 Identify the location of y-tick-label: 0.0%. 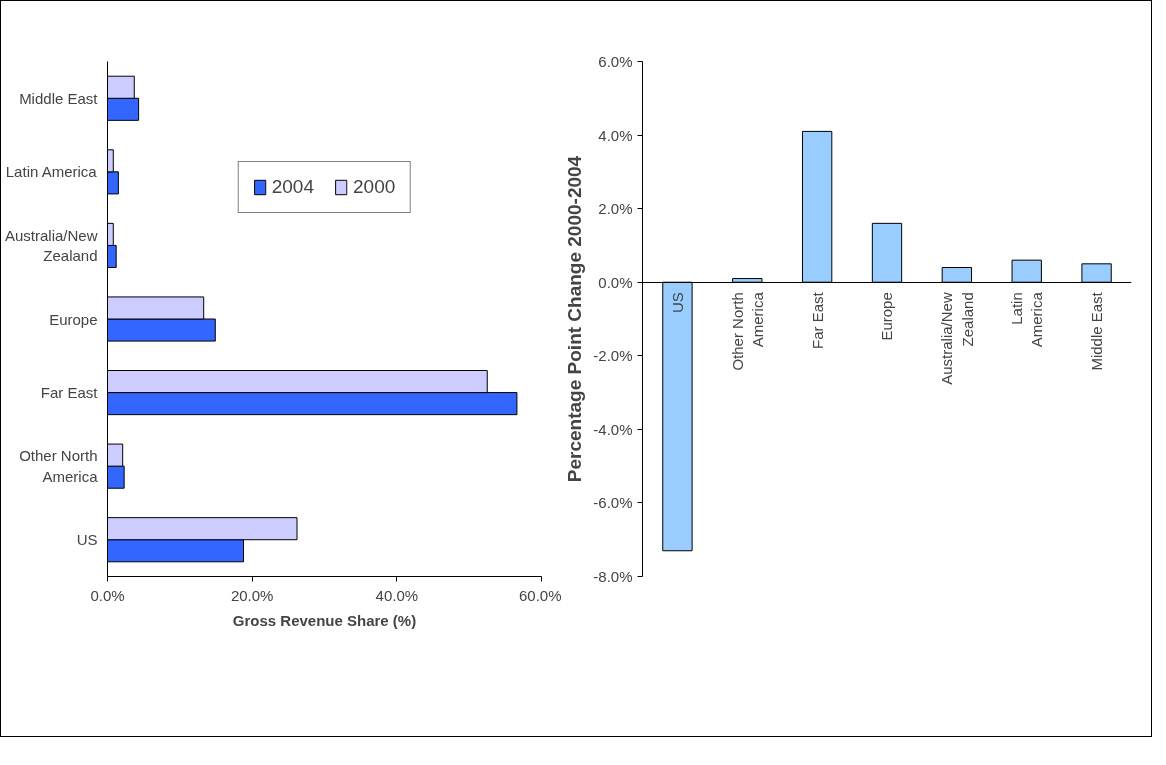
(615, 282).